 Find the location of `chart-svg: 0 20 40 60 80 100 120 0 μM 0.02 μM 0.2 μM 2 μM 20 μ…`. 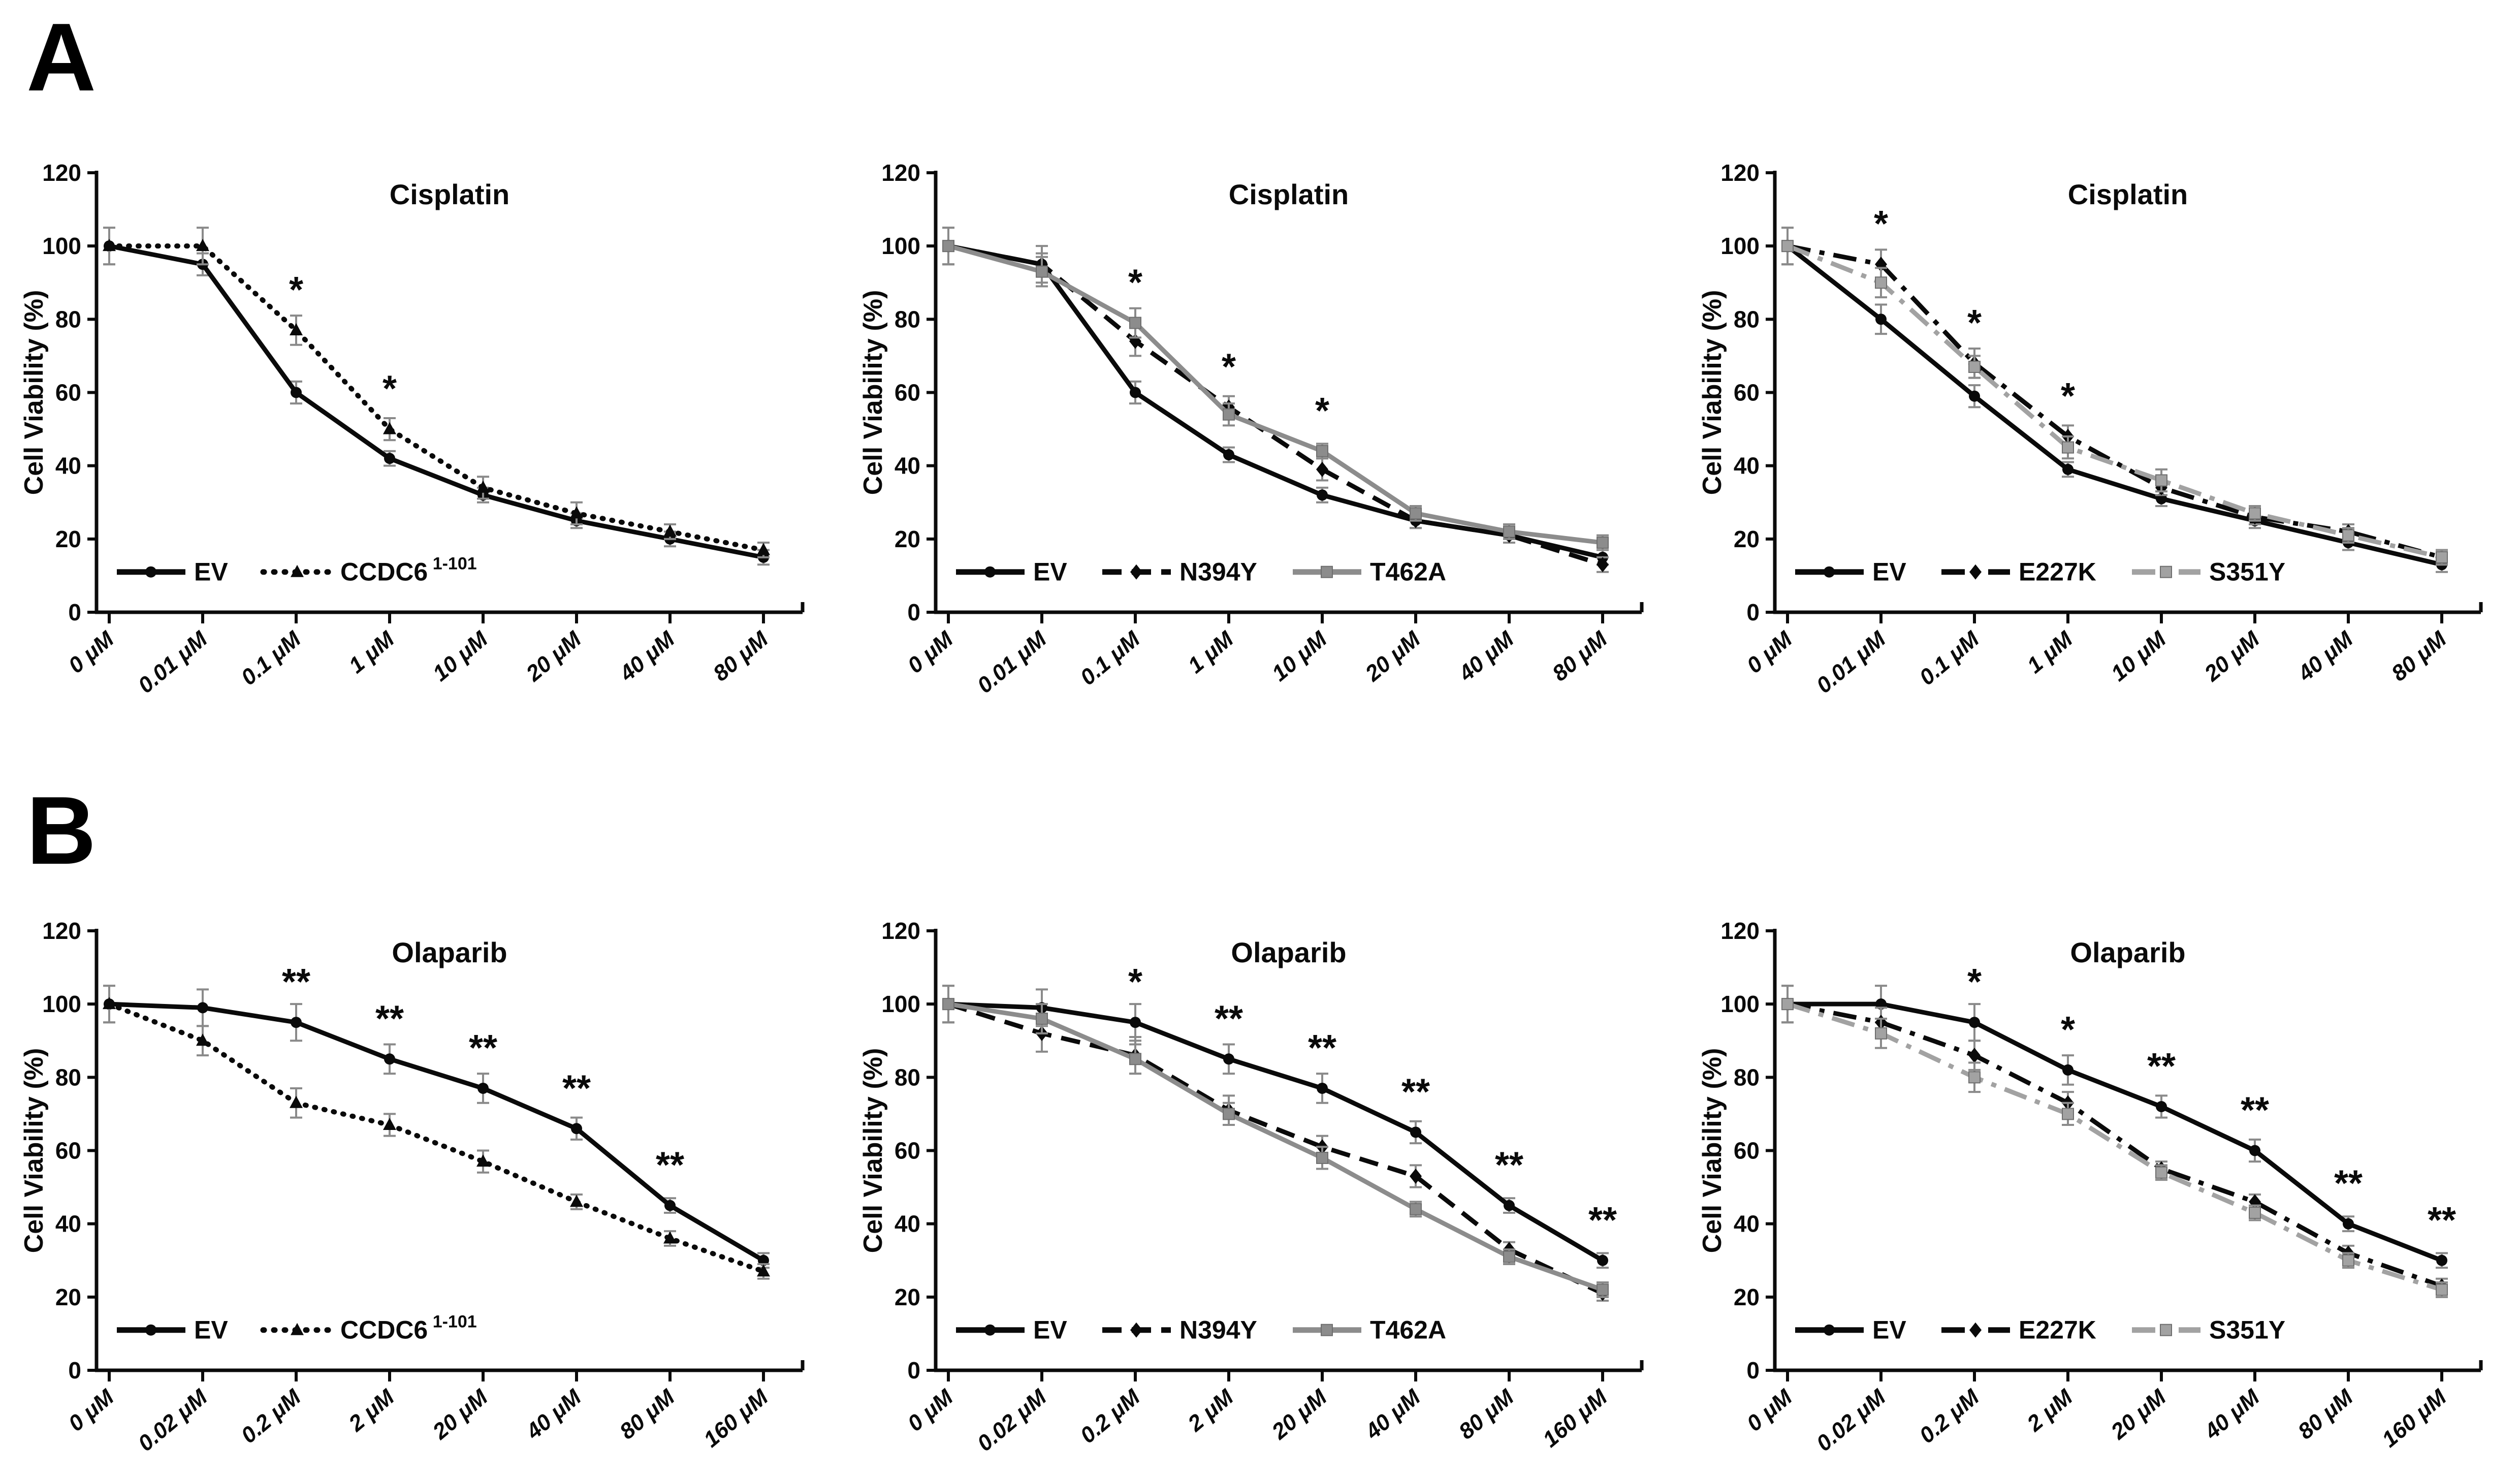

chart-svg: 0 20 40 60 80 100 120 0 μM 0.02 μM 0.2 μM 2 μM 20 μ… is located at coordinates (2091, 1187).